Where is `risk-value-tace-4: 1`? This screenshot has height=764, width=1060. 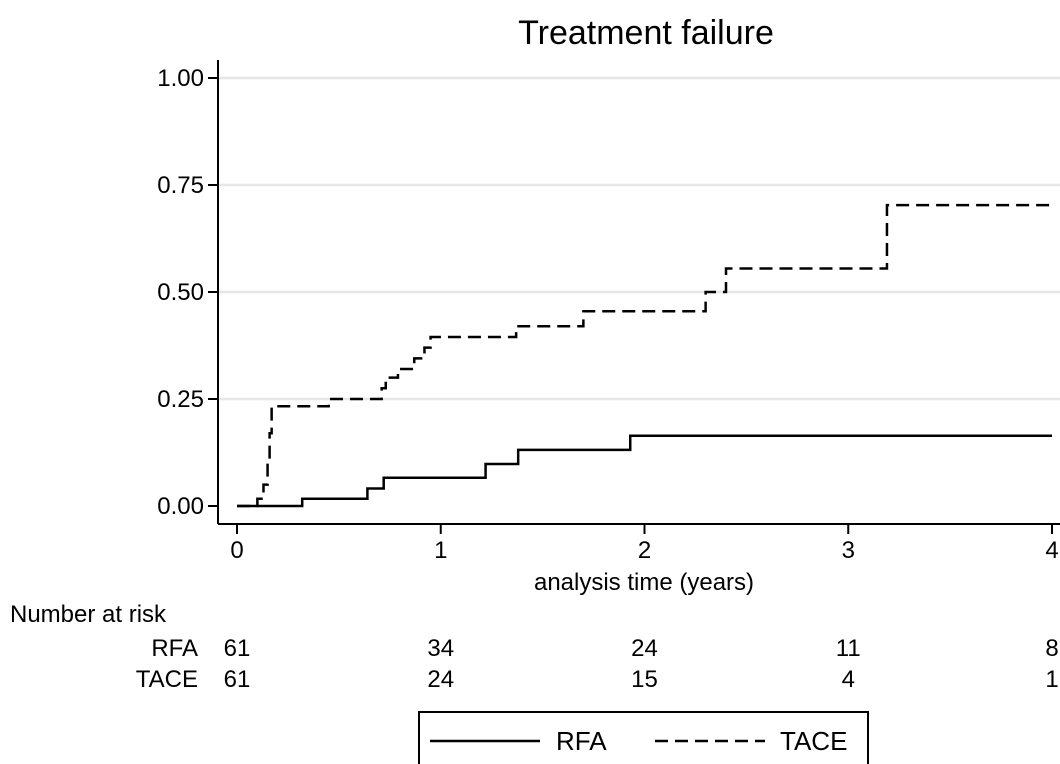
risk-value-tace-4: 1 is located at coordinates (1051, 679).